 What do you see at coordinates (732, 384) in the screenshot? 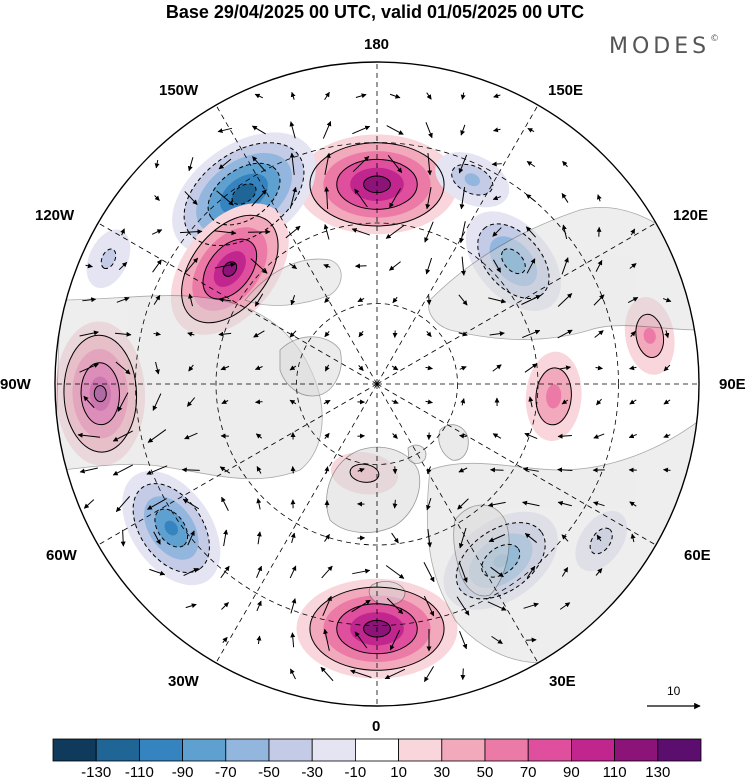
I see `lon-label-90e: 90E` at bounding box center [732, 384].